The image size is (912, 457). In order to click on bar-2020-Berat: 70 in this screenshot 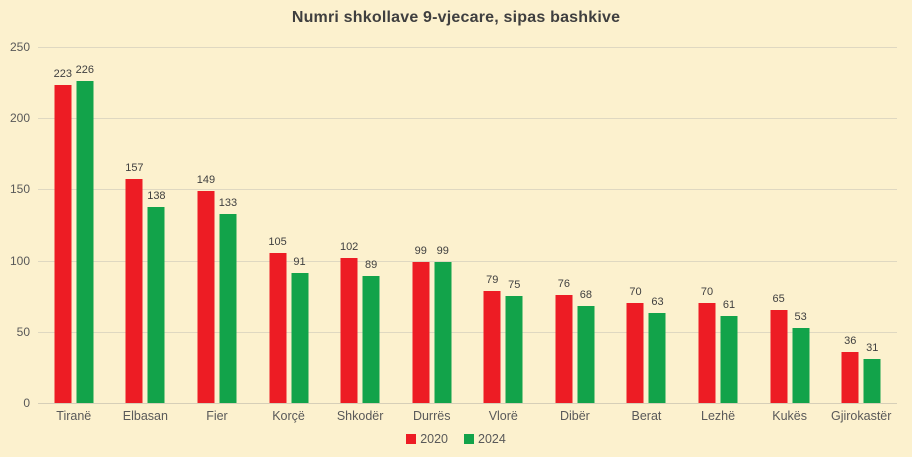, I will do `click(635, 345)`.